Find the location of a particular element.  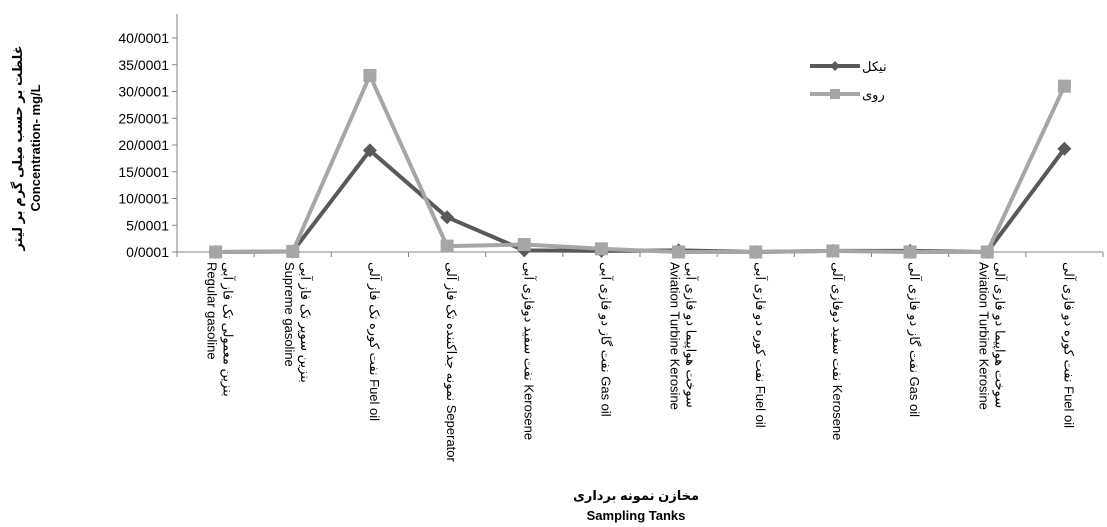

x-category-label: نفت کوره تک فاز آلی Fuel oil is located at coordinates (374, 341).